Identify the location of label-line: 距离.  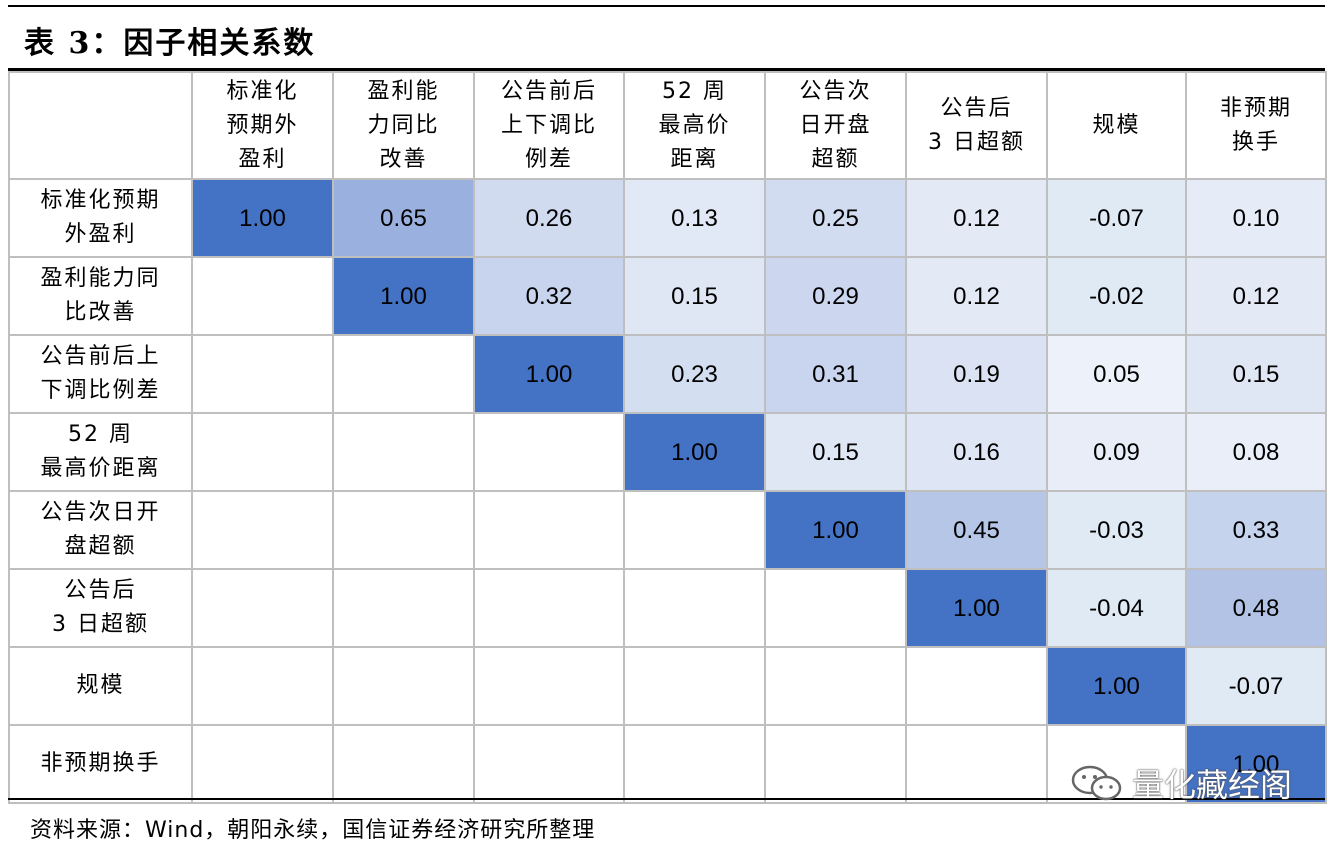
(694, 159).